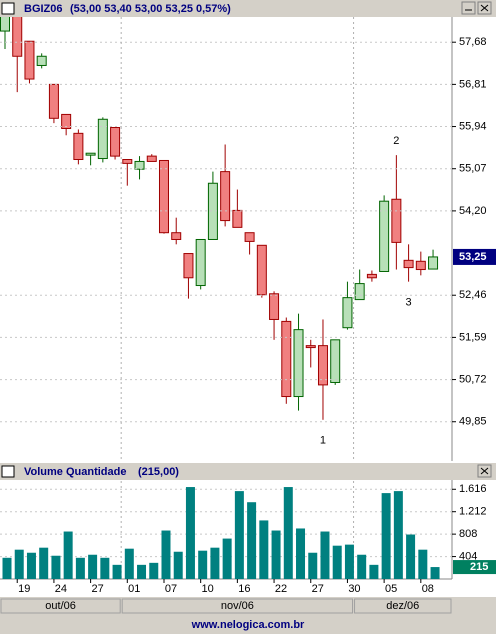 The height and width of the screenshot is (639, 496). Describe the element at coordinates (468, 534) in the screenshot. I see `y-tick-label: 808` at that location.